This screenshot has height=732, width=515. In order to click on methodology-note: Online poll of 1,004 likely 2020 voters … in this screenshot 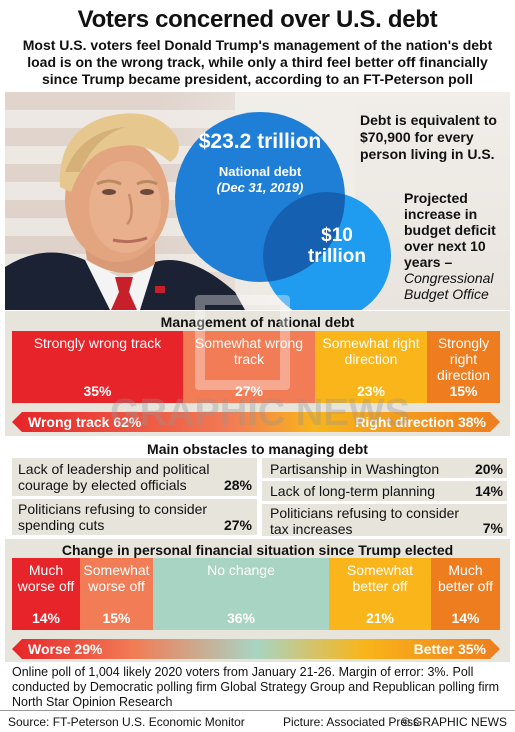, I will do `click(256, 687)`.